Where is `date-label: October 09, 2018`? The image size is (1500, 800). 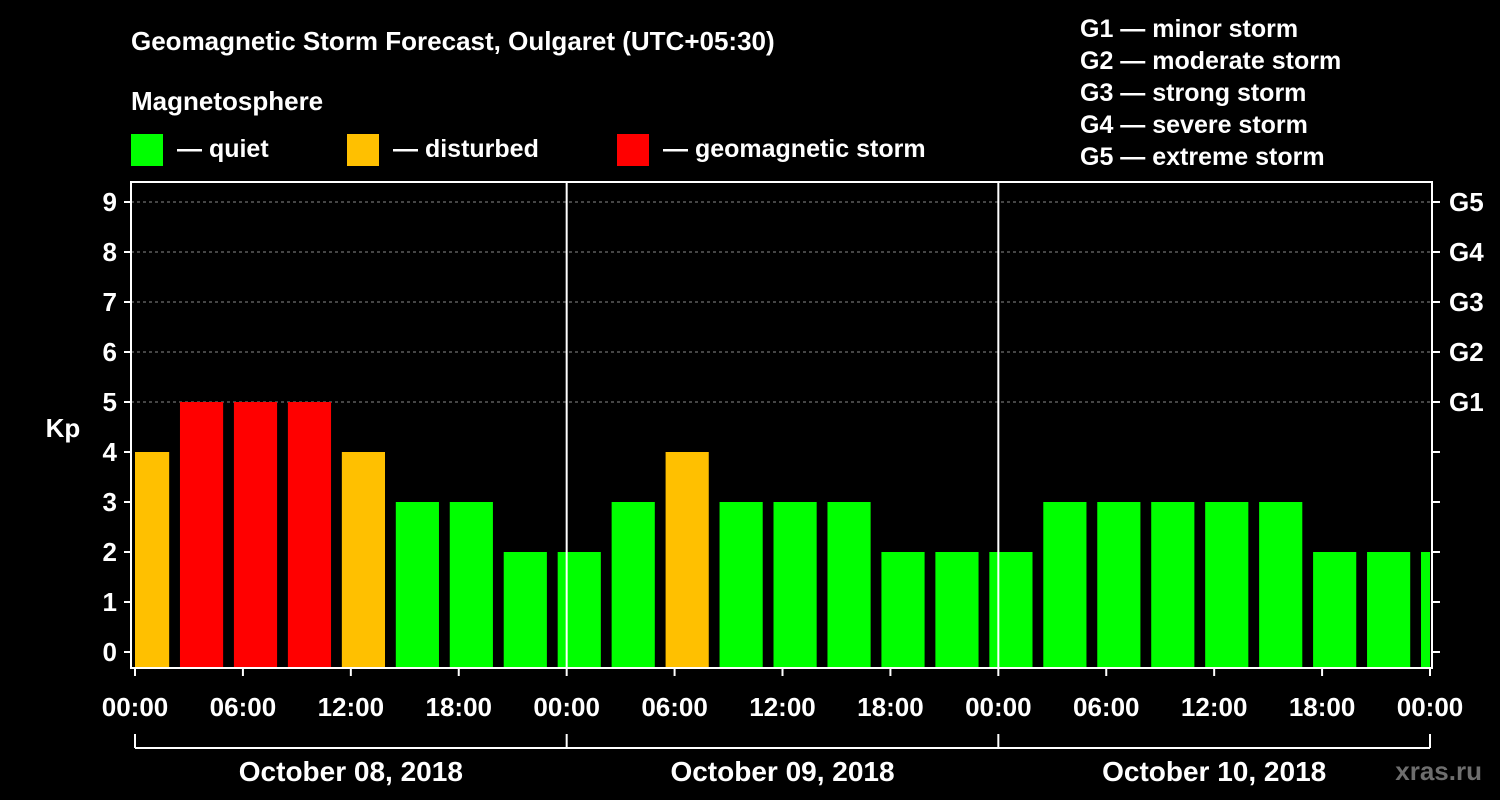
date-label: October 09, 2018 is located at coordinates (782, 771).